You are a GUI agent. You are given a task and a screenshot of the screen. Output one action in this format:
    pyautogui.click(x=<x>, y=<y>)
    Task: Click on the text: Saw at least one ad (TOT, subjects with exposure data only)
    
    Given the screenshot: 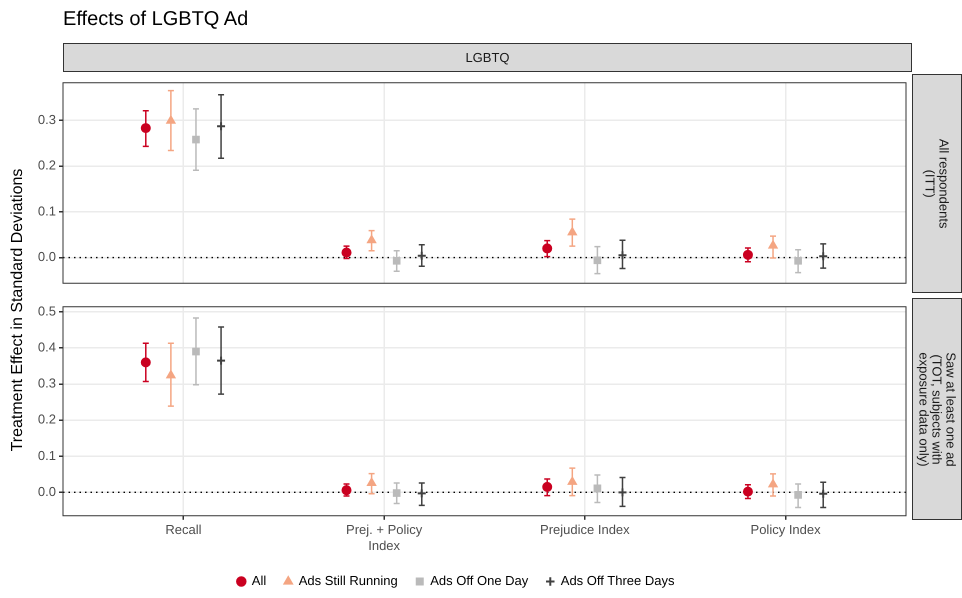 What is the action you would take?
    pyautogui.click(x=937, y=409)
    